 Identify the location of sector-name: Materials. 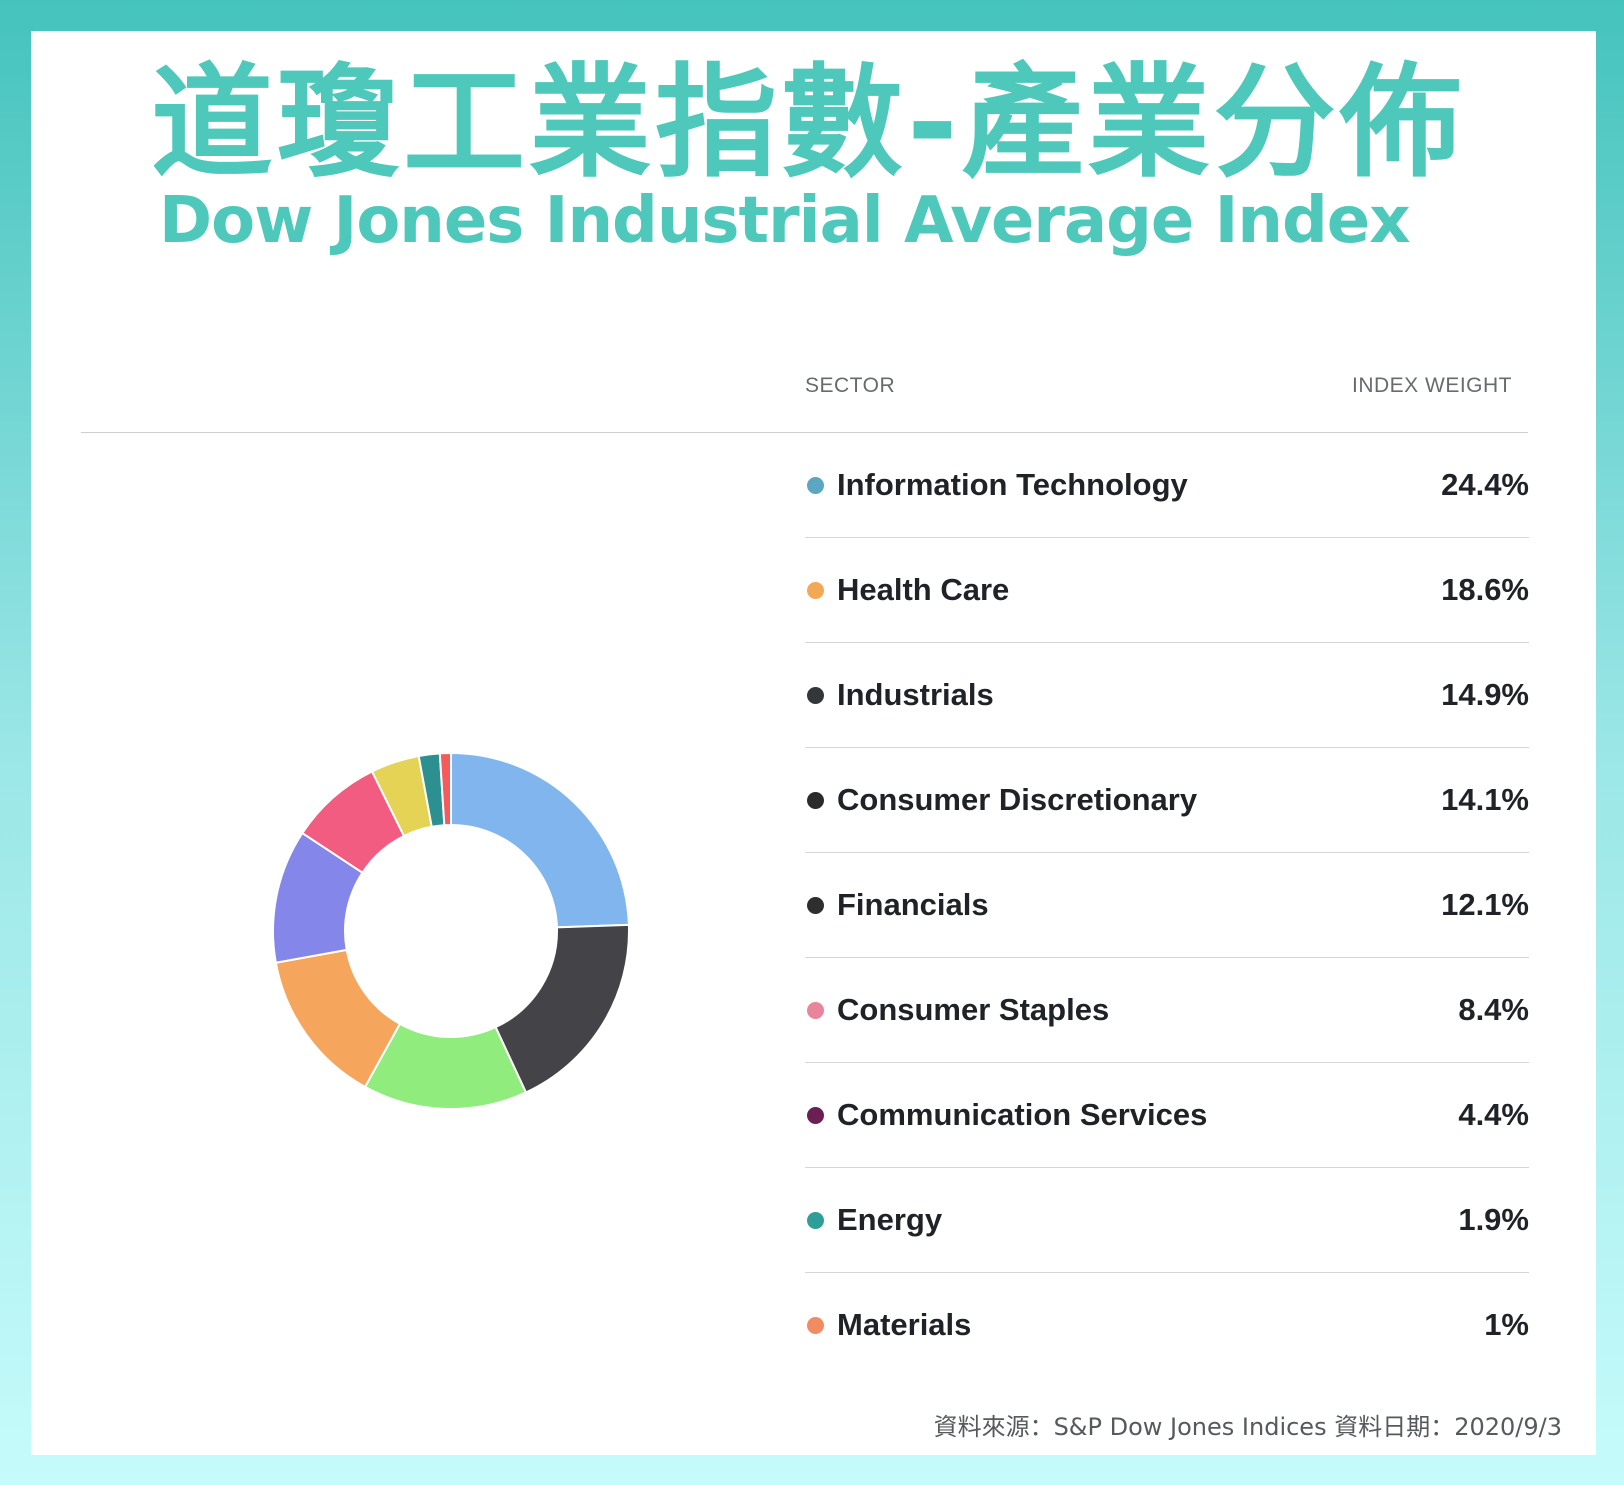
(904, 1324).